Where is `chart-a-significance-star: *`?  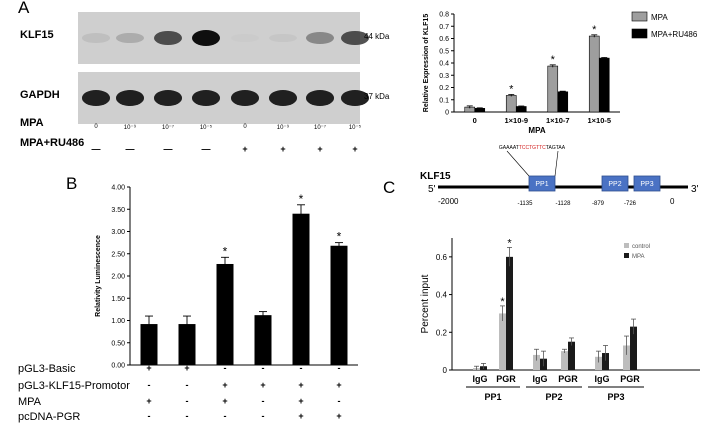
chart-a-significance-star: * is located at coordinates (594, 30).